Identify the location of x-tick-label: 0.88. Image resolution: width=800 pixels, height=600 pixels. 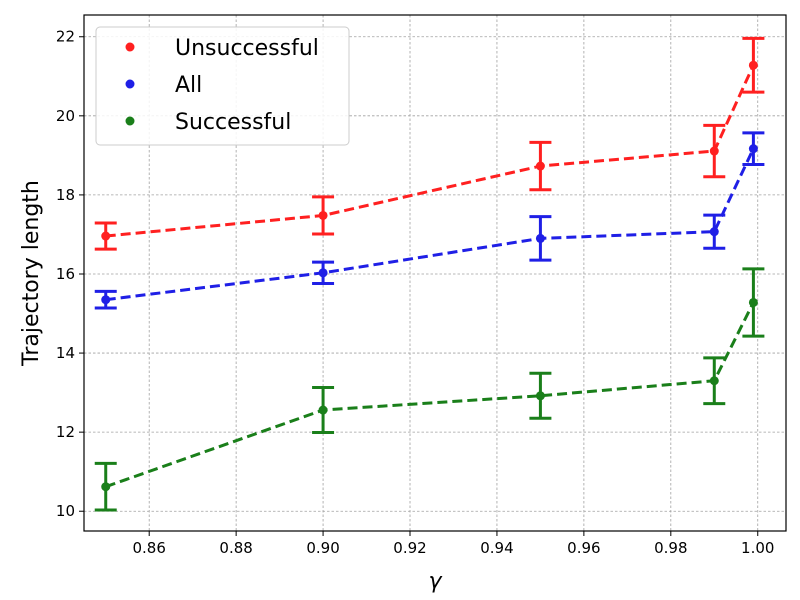
(235, 548).